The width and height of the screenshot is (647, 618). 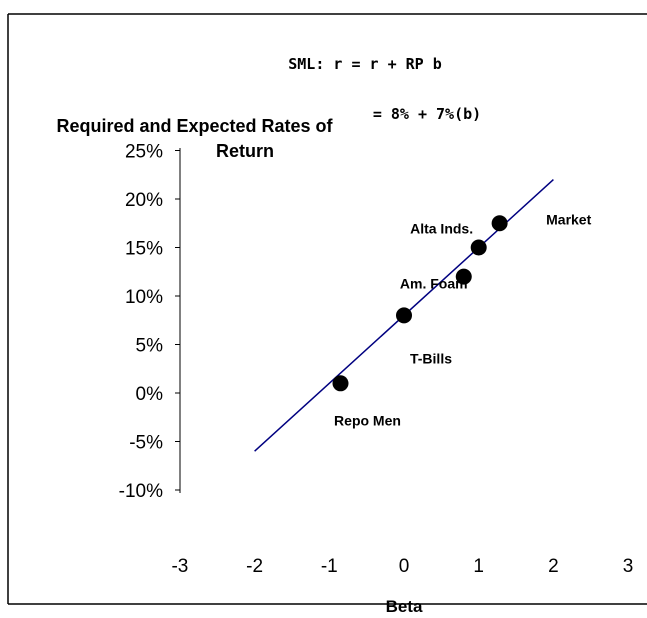 I want to click on x-tick-label: -2, so click(x=254, y=566).